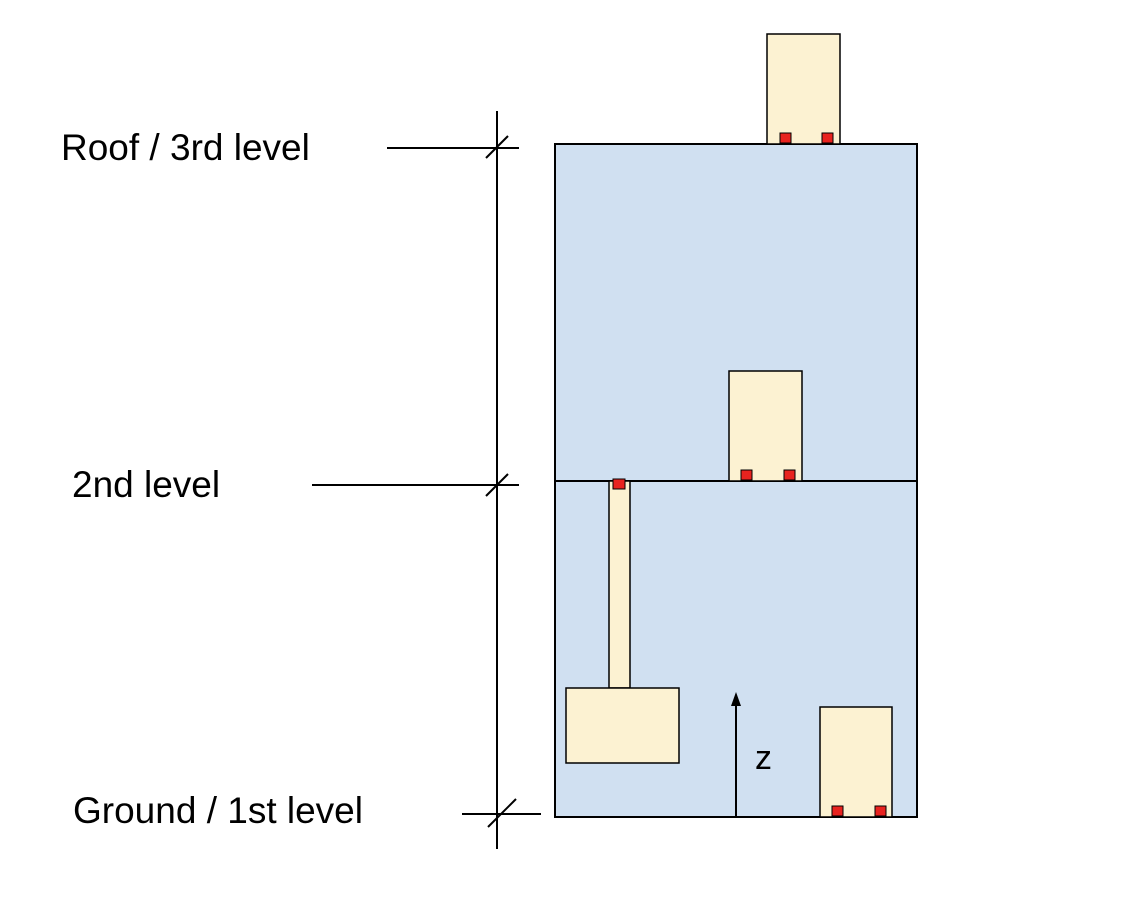  What do you see at coordinates (856, 762) in the screenshot?
I see `ground-level-unit` at bounding box center [856, 762].